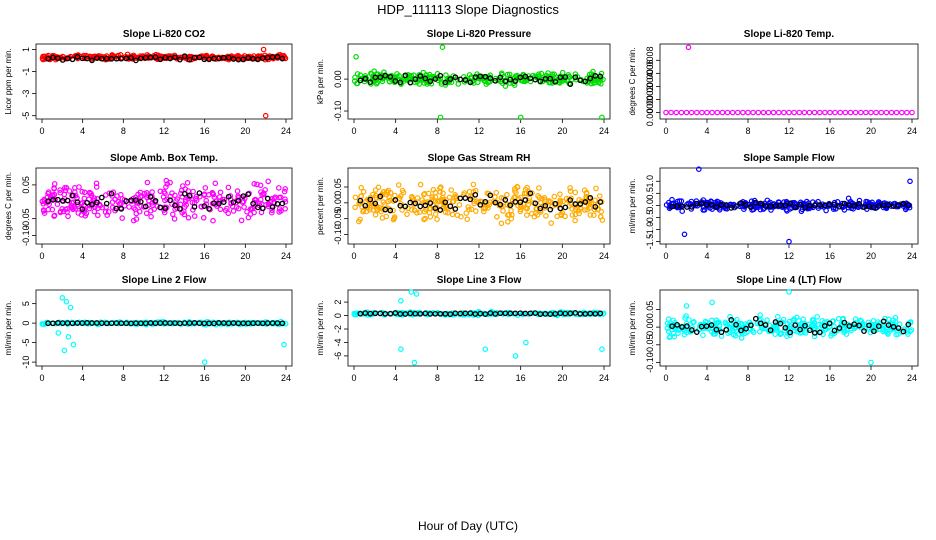  What do you see at coordinates (164, 158) in the screenshot?
I see `panel-title: Slope Amb. Box Temp.` at bounding box center [164, 158].